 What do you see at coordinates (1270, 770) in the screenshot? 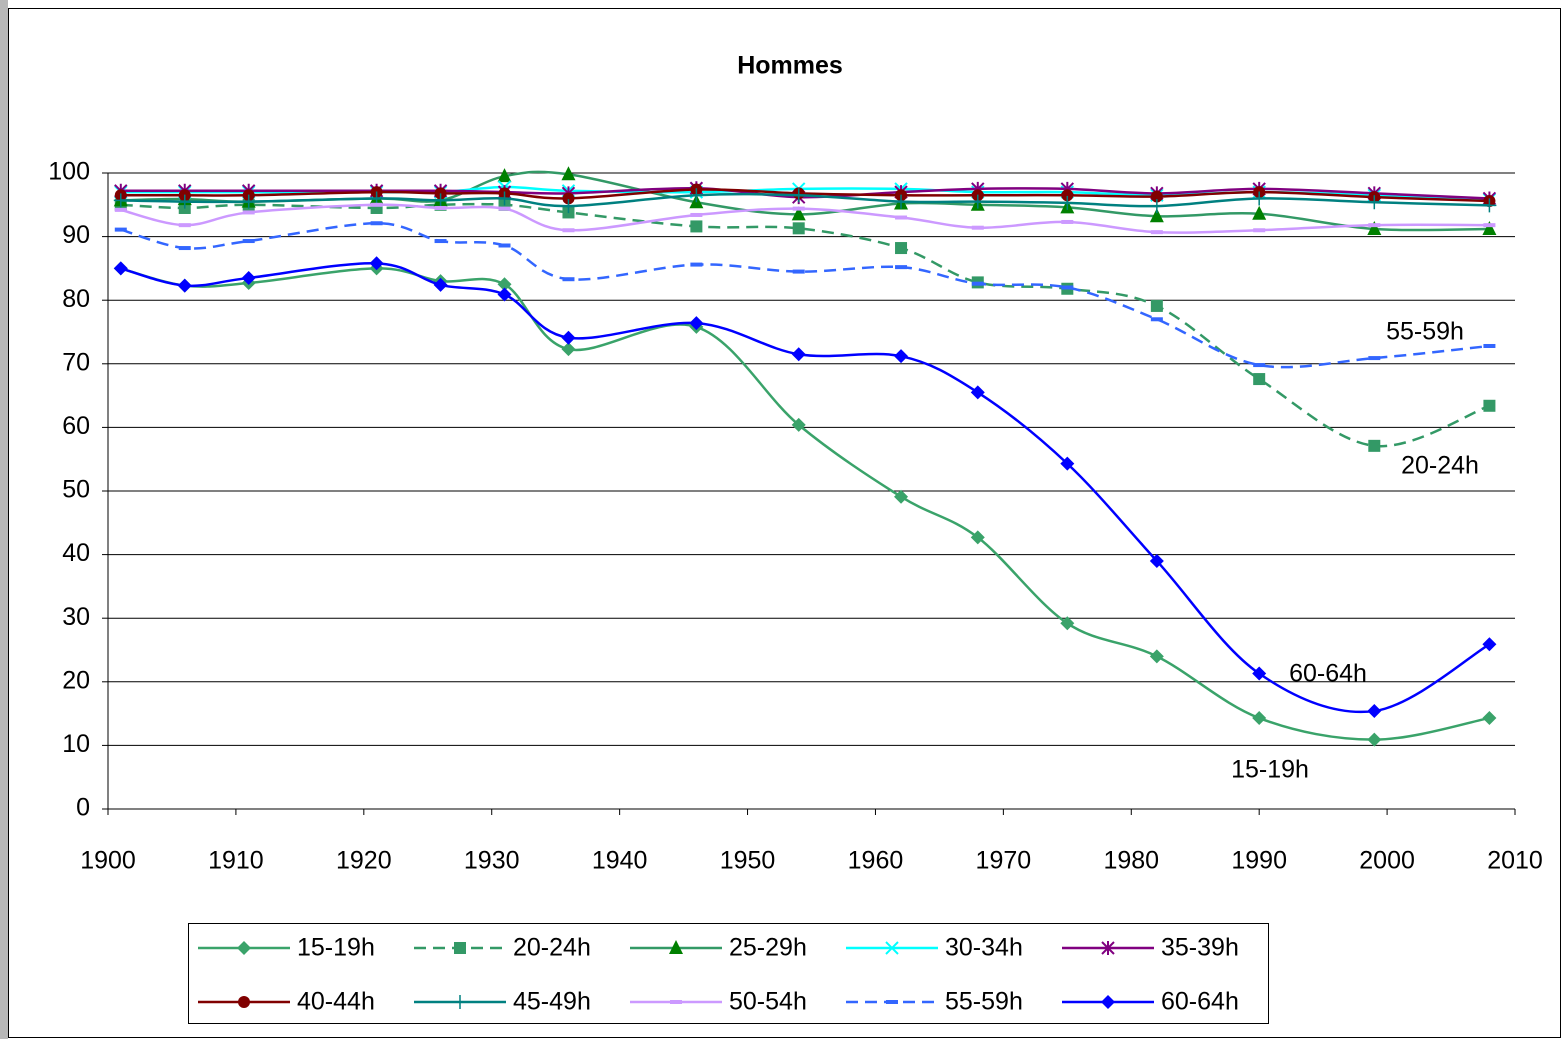
I see `annotation: 15-19h` at bounding box center [1270, 770].